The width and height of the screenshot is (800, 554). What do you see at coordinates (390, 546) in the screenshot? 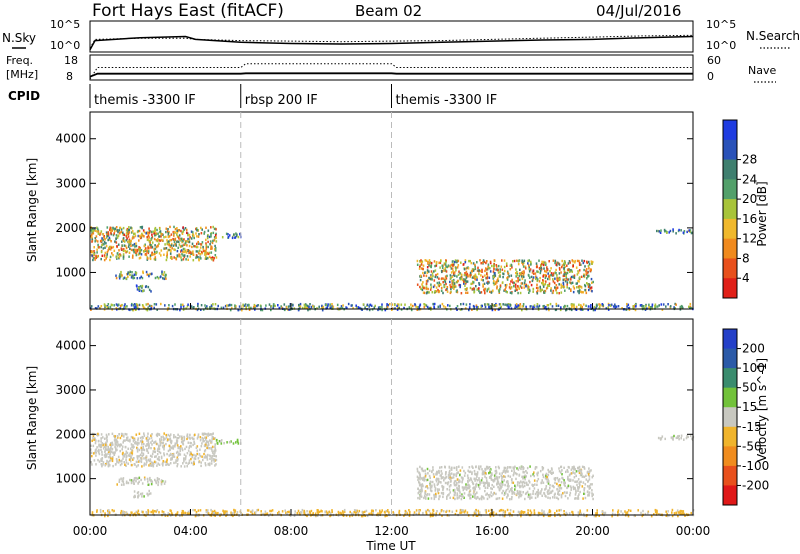
I see `time-axis-label: Time UT` at bounding box center [390, 546].